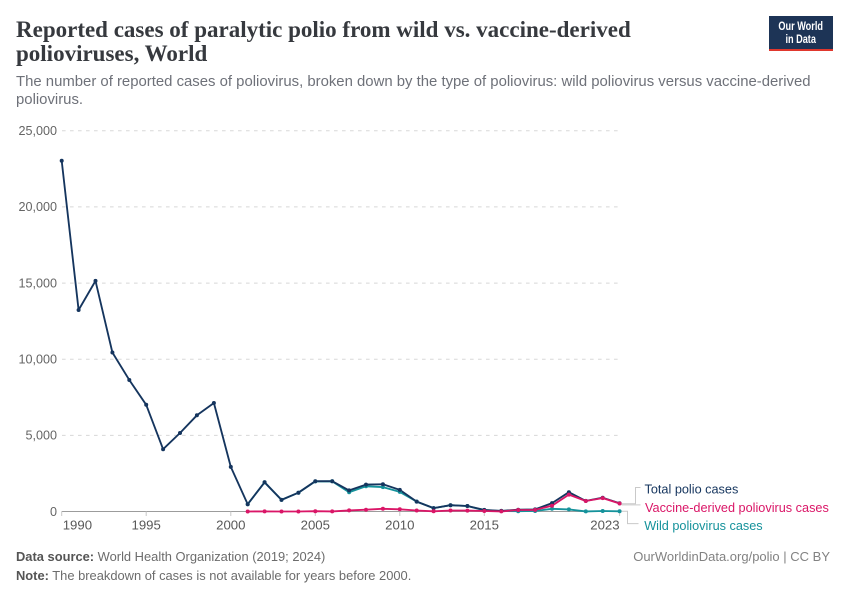 This screenshot has height=600, width=850. Describe the element at coordinates (53, 512) in the screenshot. I see `svg-text: 0` at that location.